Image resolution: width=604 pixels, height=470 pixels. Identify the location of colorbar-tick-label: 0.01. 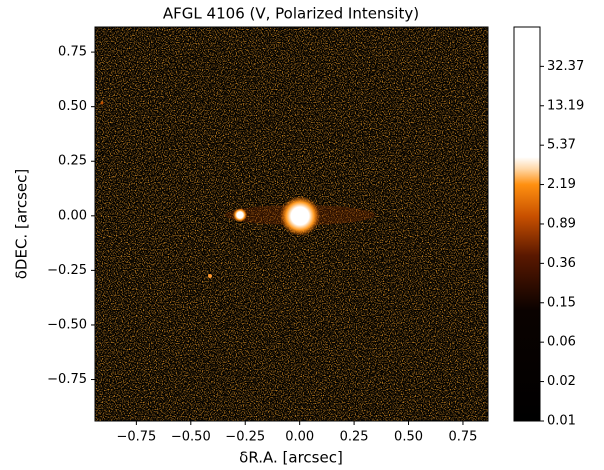
(561, 421).